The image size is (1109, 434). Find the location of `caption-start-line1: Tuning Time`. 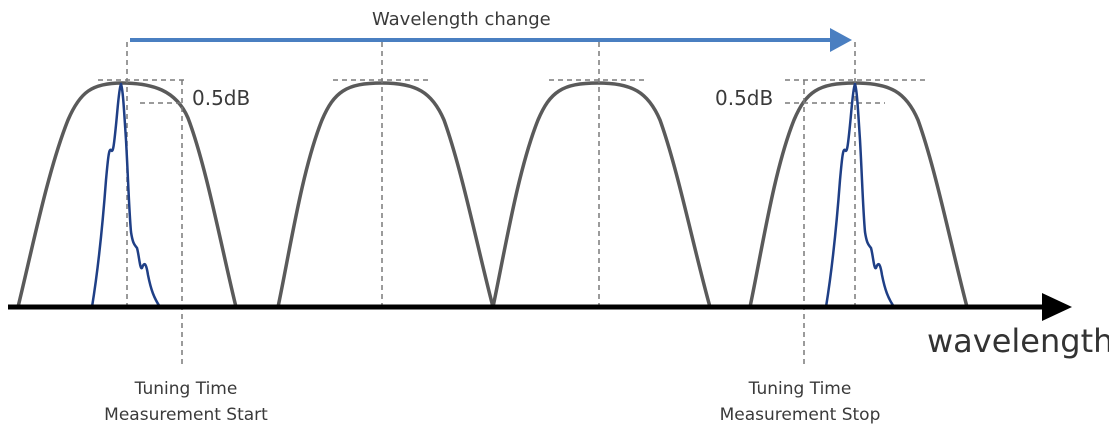

caption-start-line1: Tuning Time is located at coordinates (186, 389).